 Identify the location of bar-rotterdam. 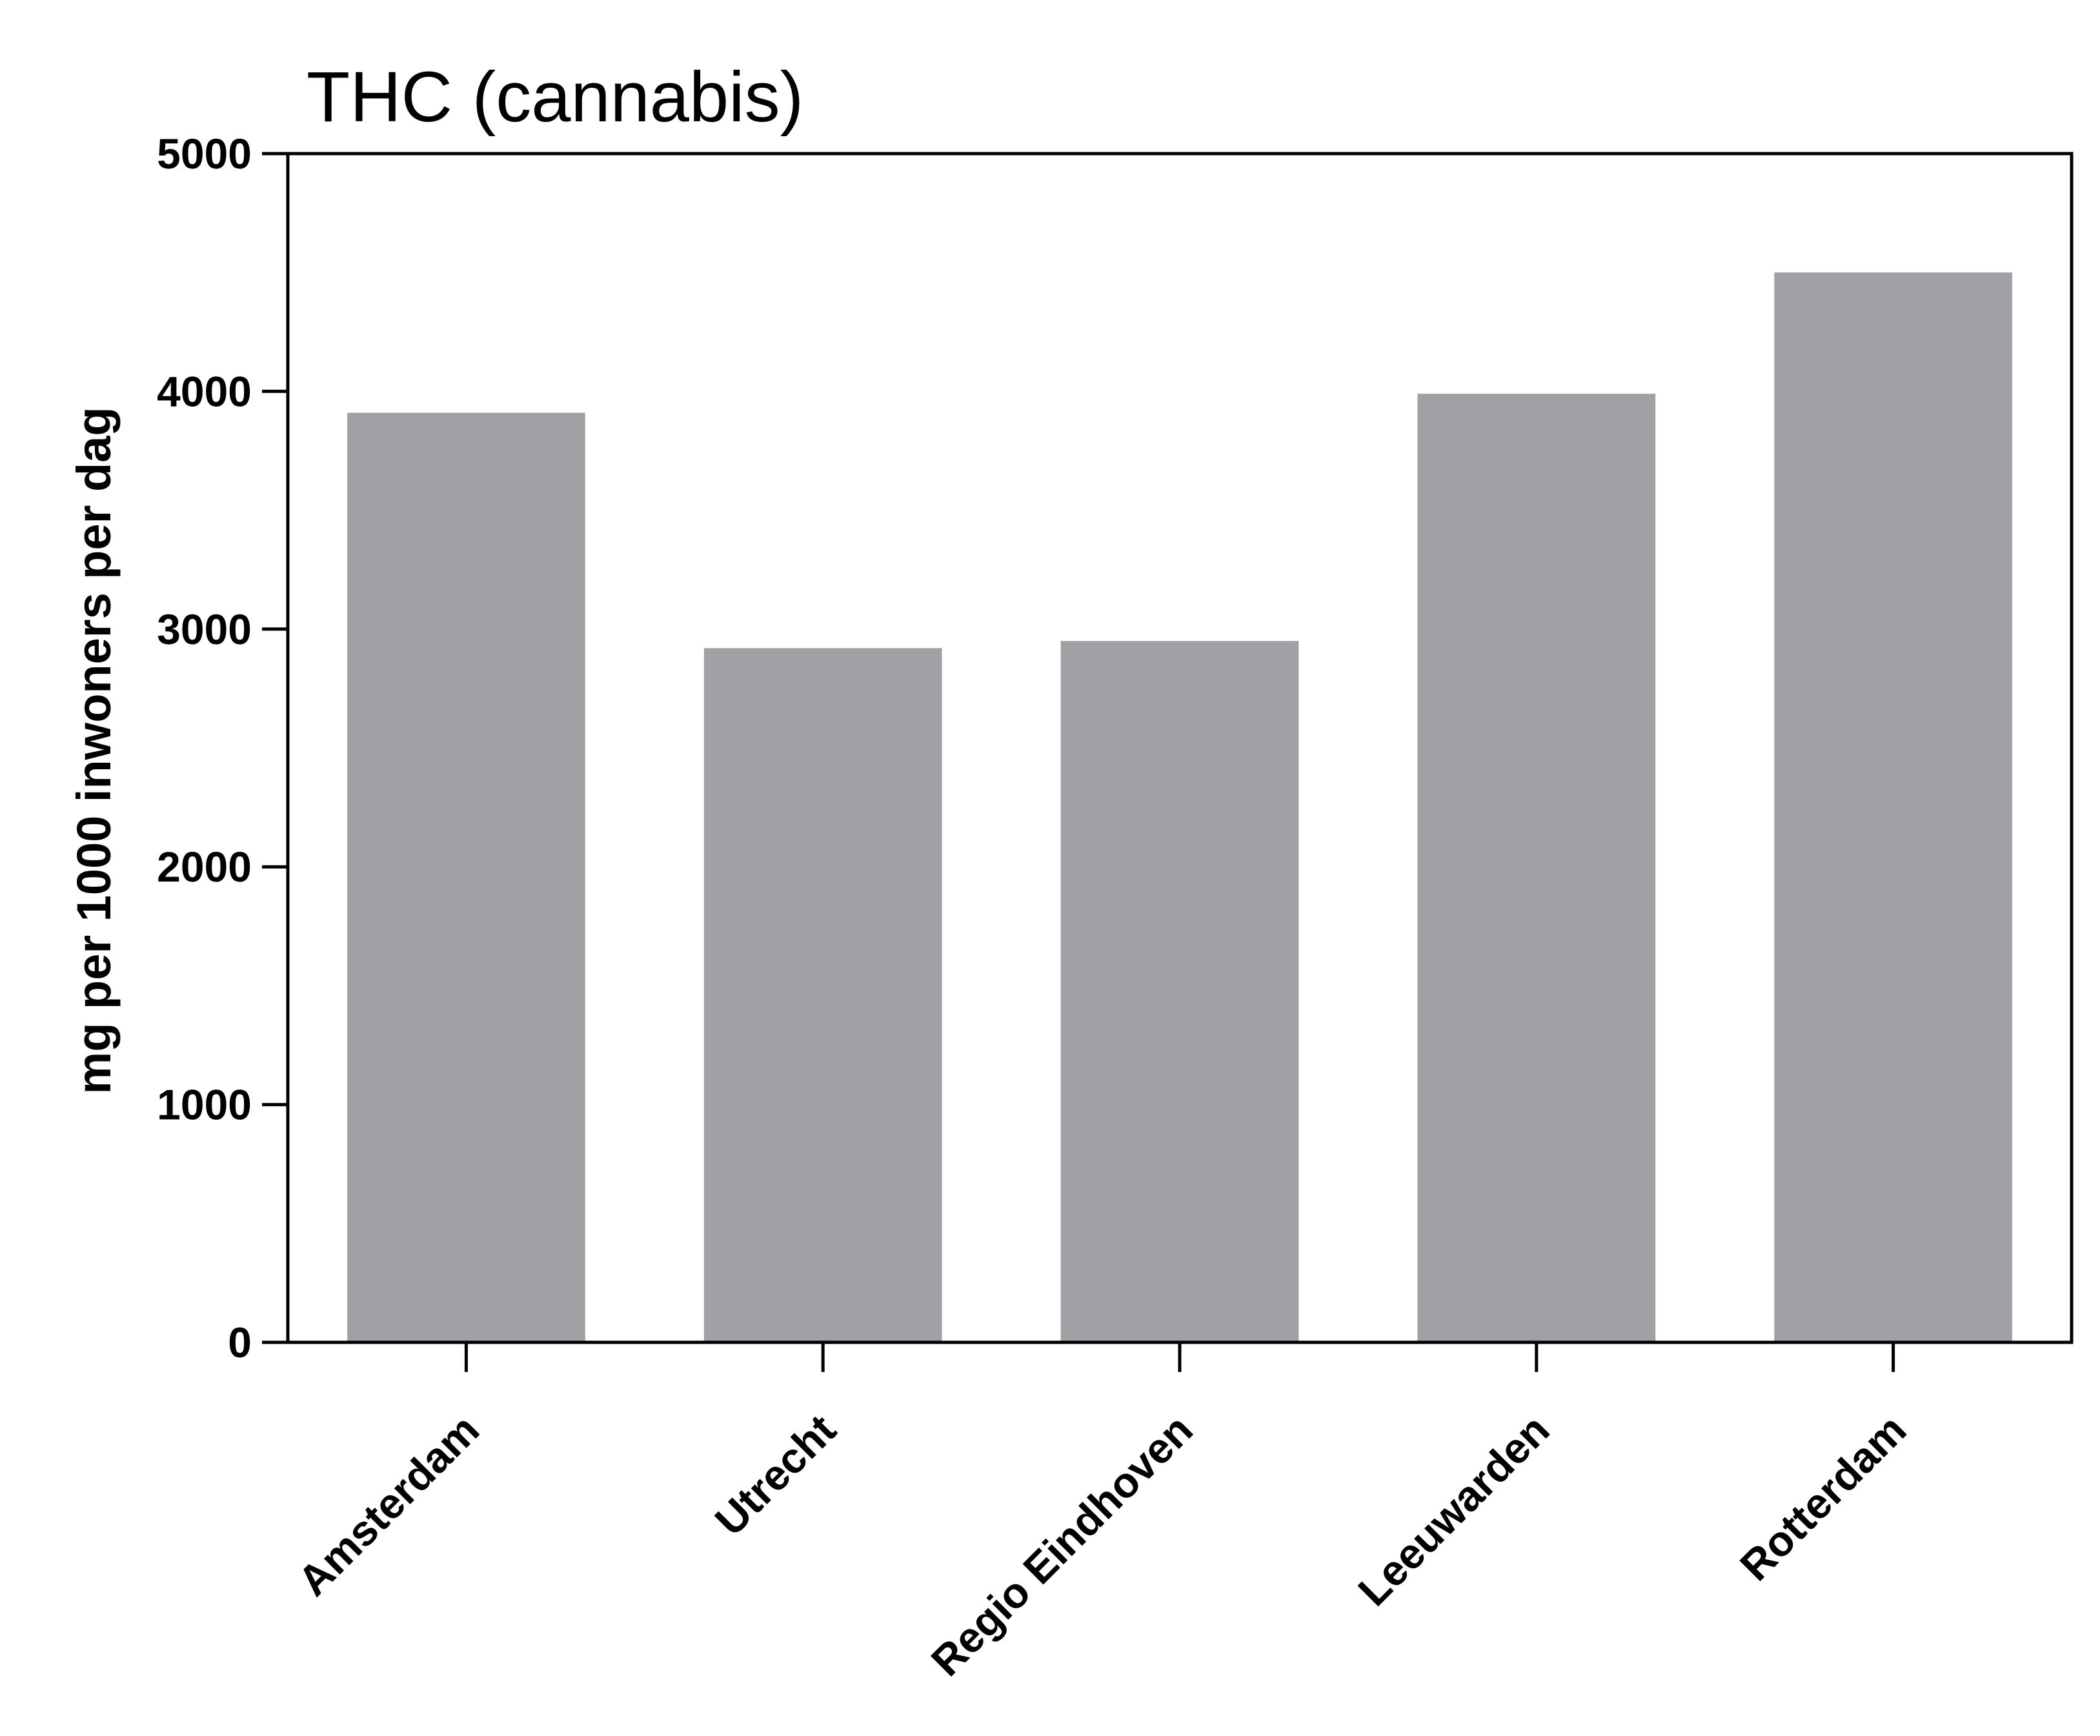
(1893, 808).